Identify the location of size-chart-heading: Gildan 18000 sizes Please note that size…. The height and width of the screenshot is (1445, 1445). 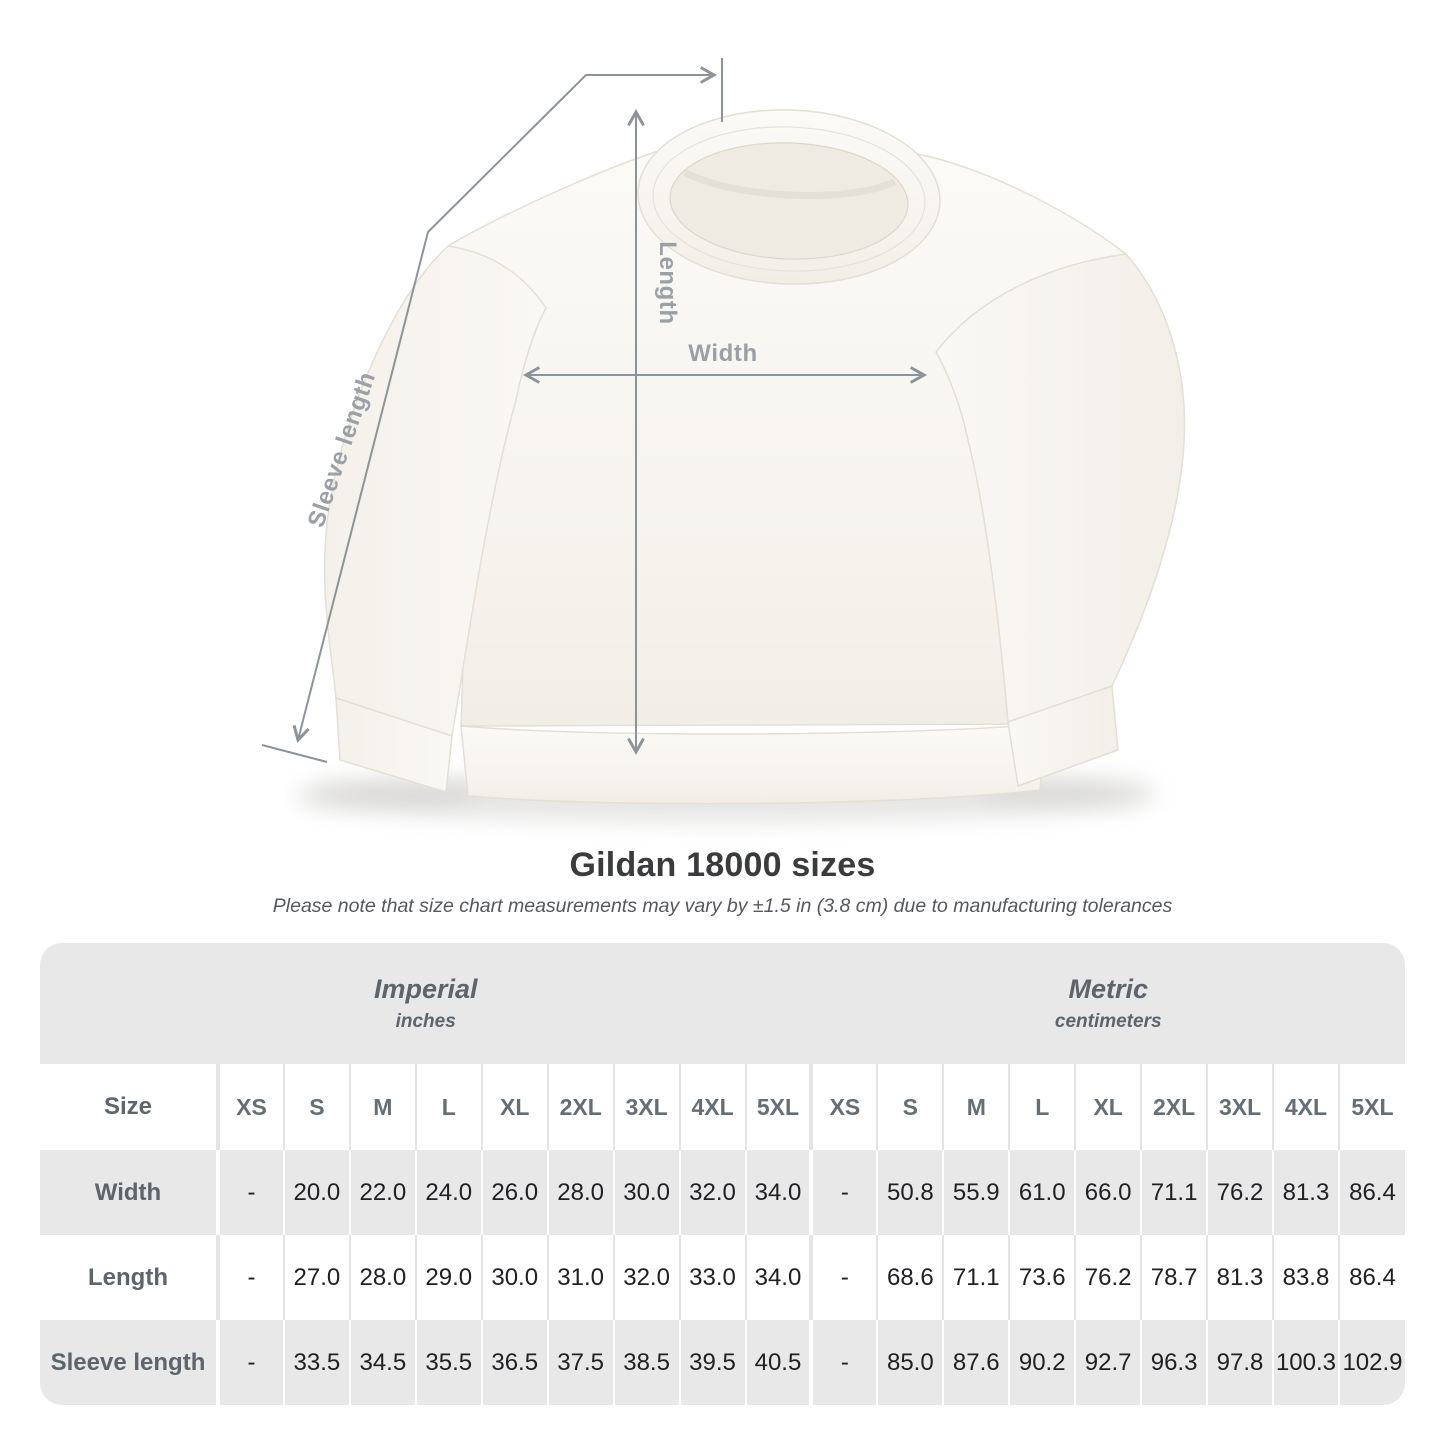
(722, 882).